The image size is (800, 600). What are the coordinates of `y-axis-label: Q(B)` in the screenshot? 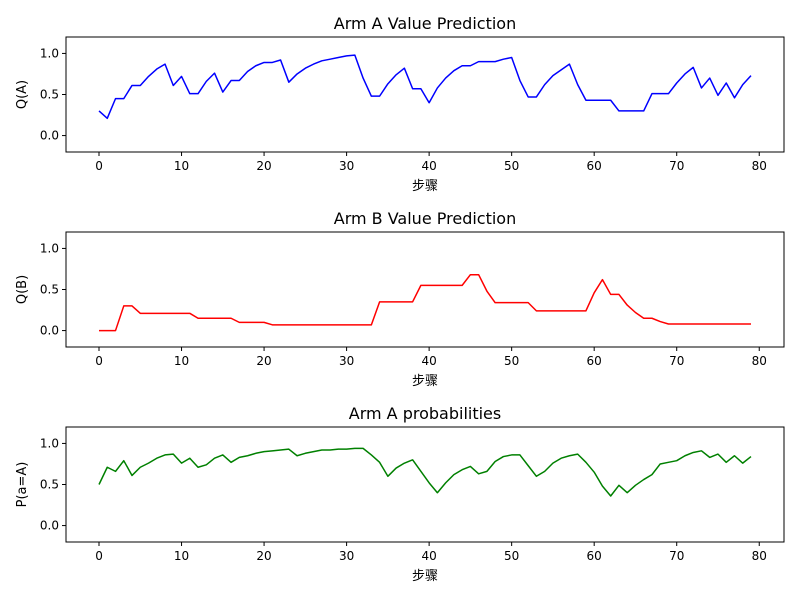 It's located at (22, 289).